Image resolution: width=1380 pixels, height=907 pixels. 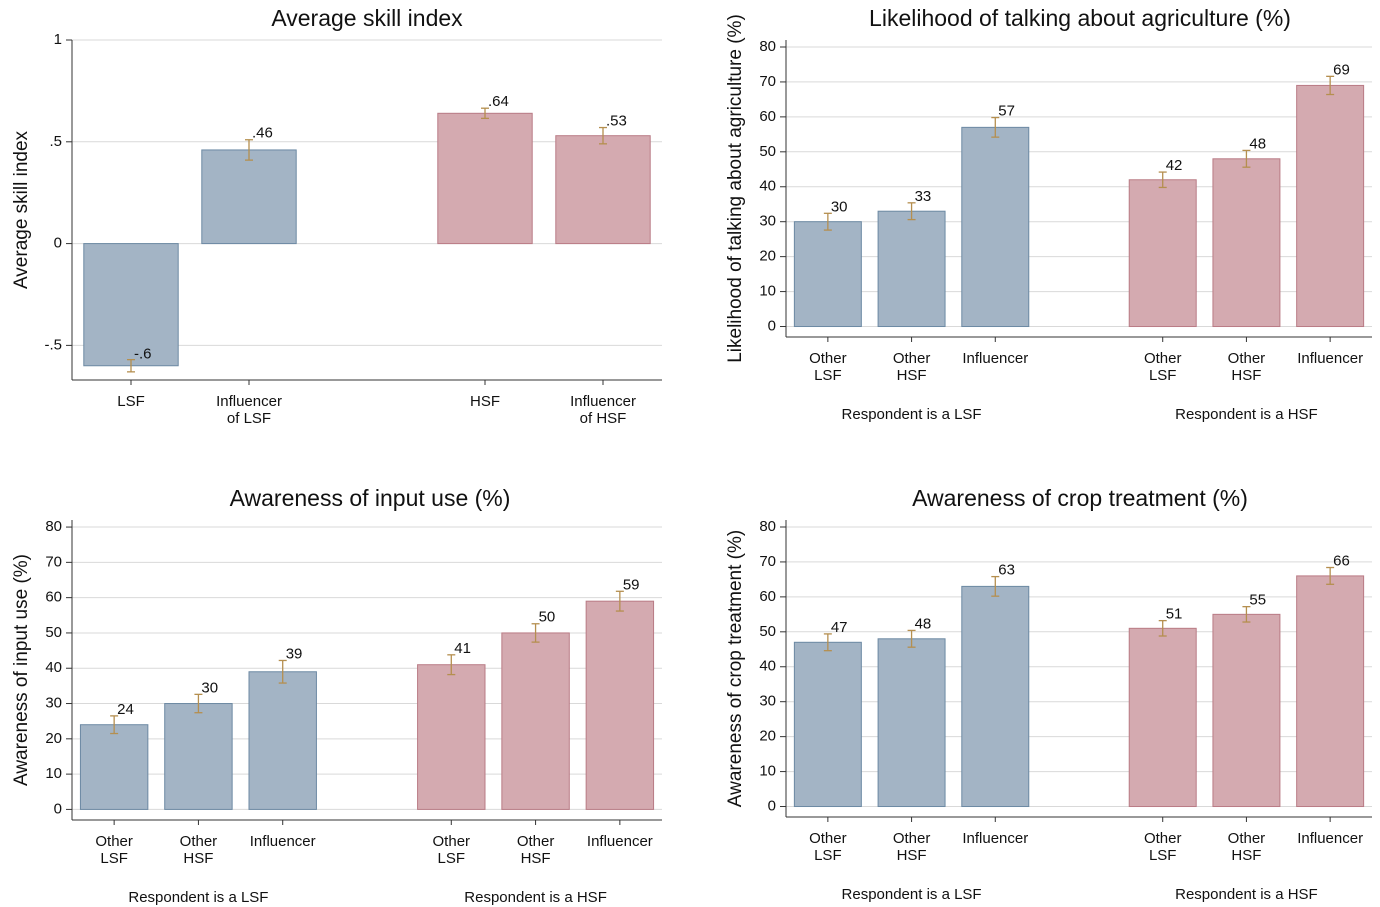 What do you see at coordinates (616, 121) in the screenshot?
I see `value-label: .53` at bounding box center [616, 121].